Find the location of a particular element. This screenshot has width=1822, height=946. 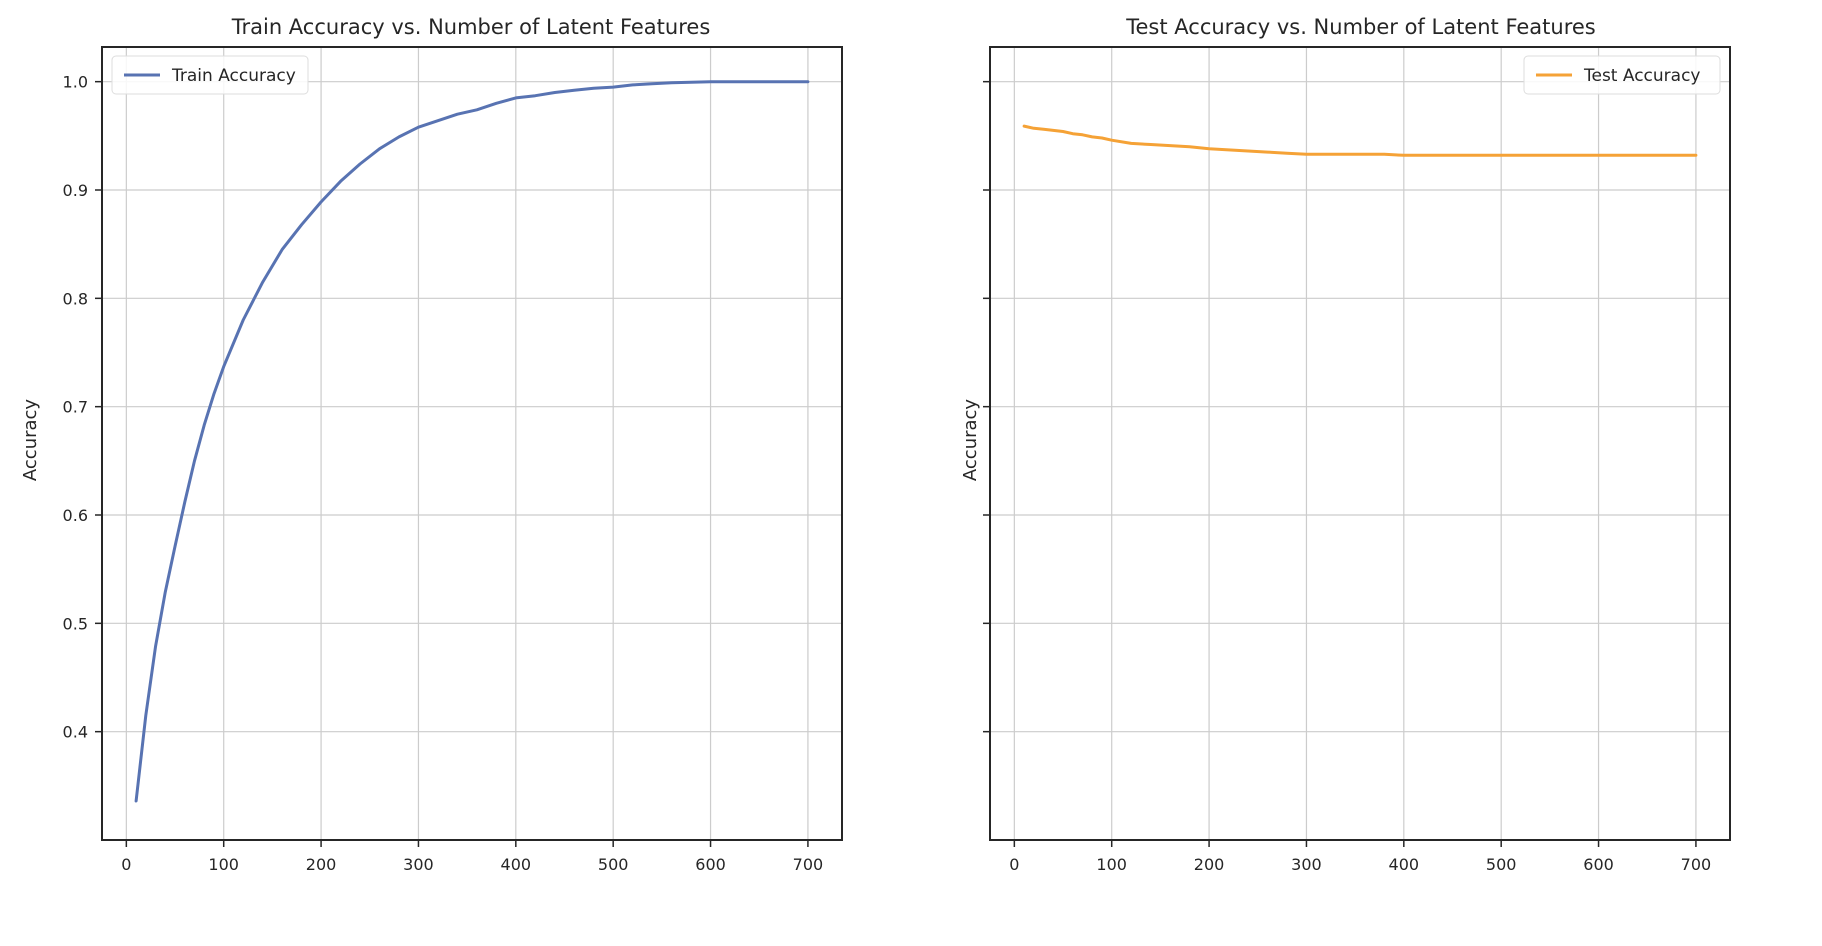

train-x-tick-label-2: 200 is located at coordinates (321, 864).